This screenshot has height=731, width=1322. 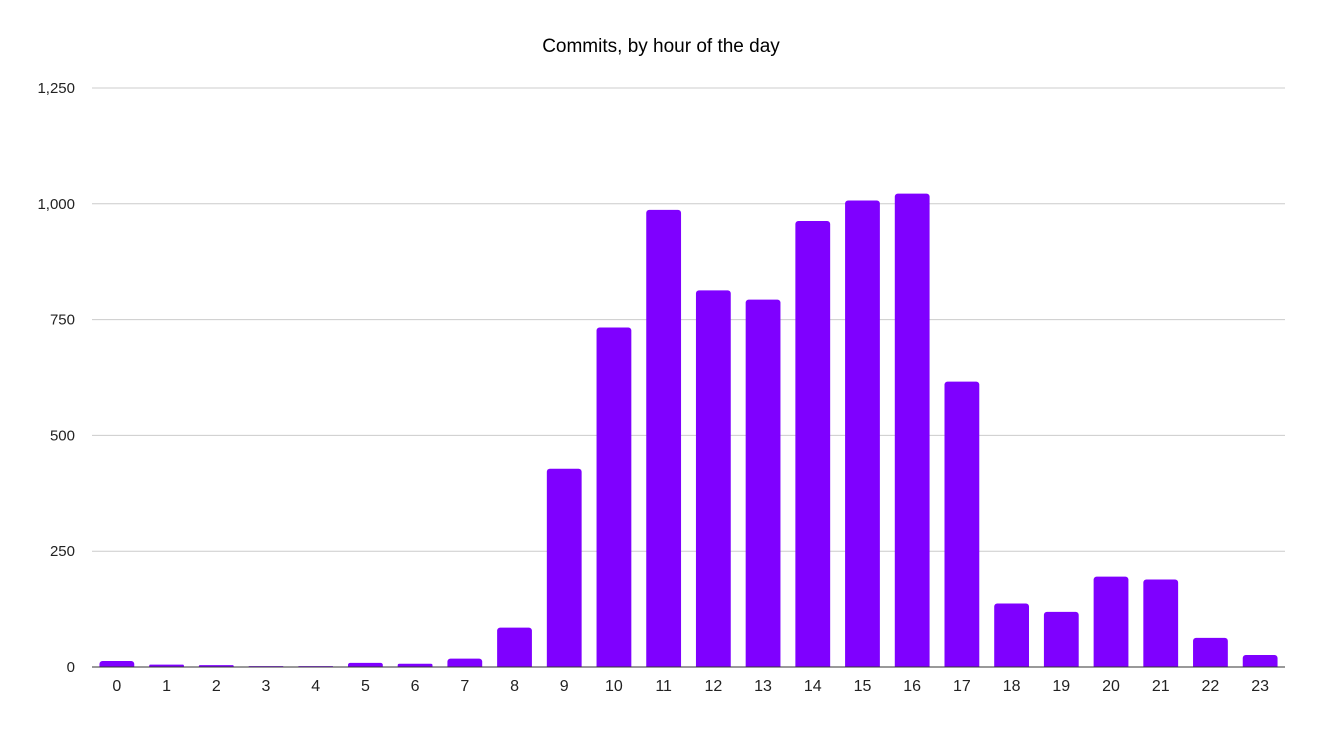 I want to click on x-tick-label: 11, so click(x=663, y=686).